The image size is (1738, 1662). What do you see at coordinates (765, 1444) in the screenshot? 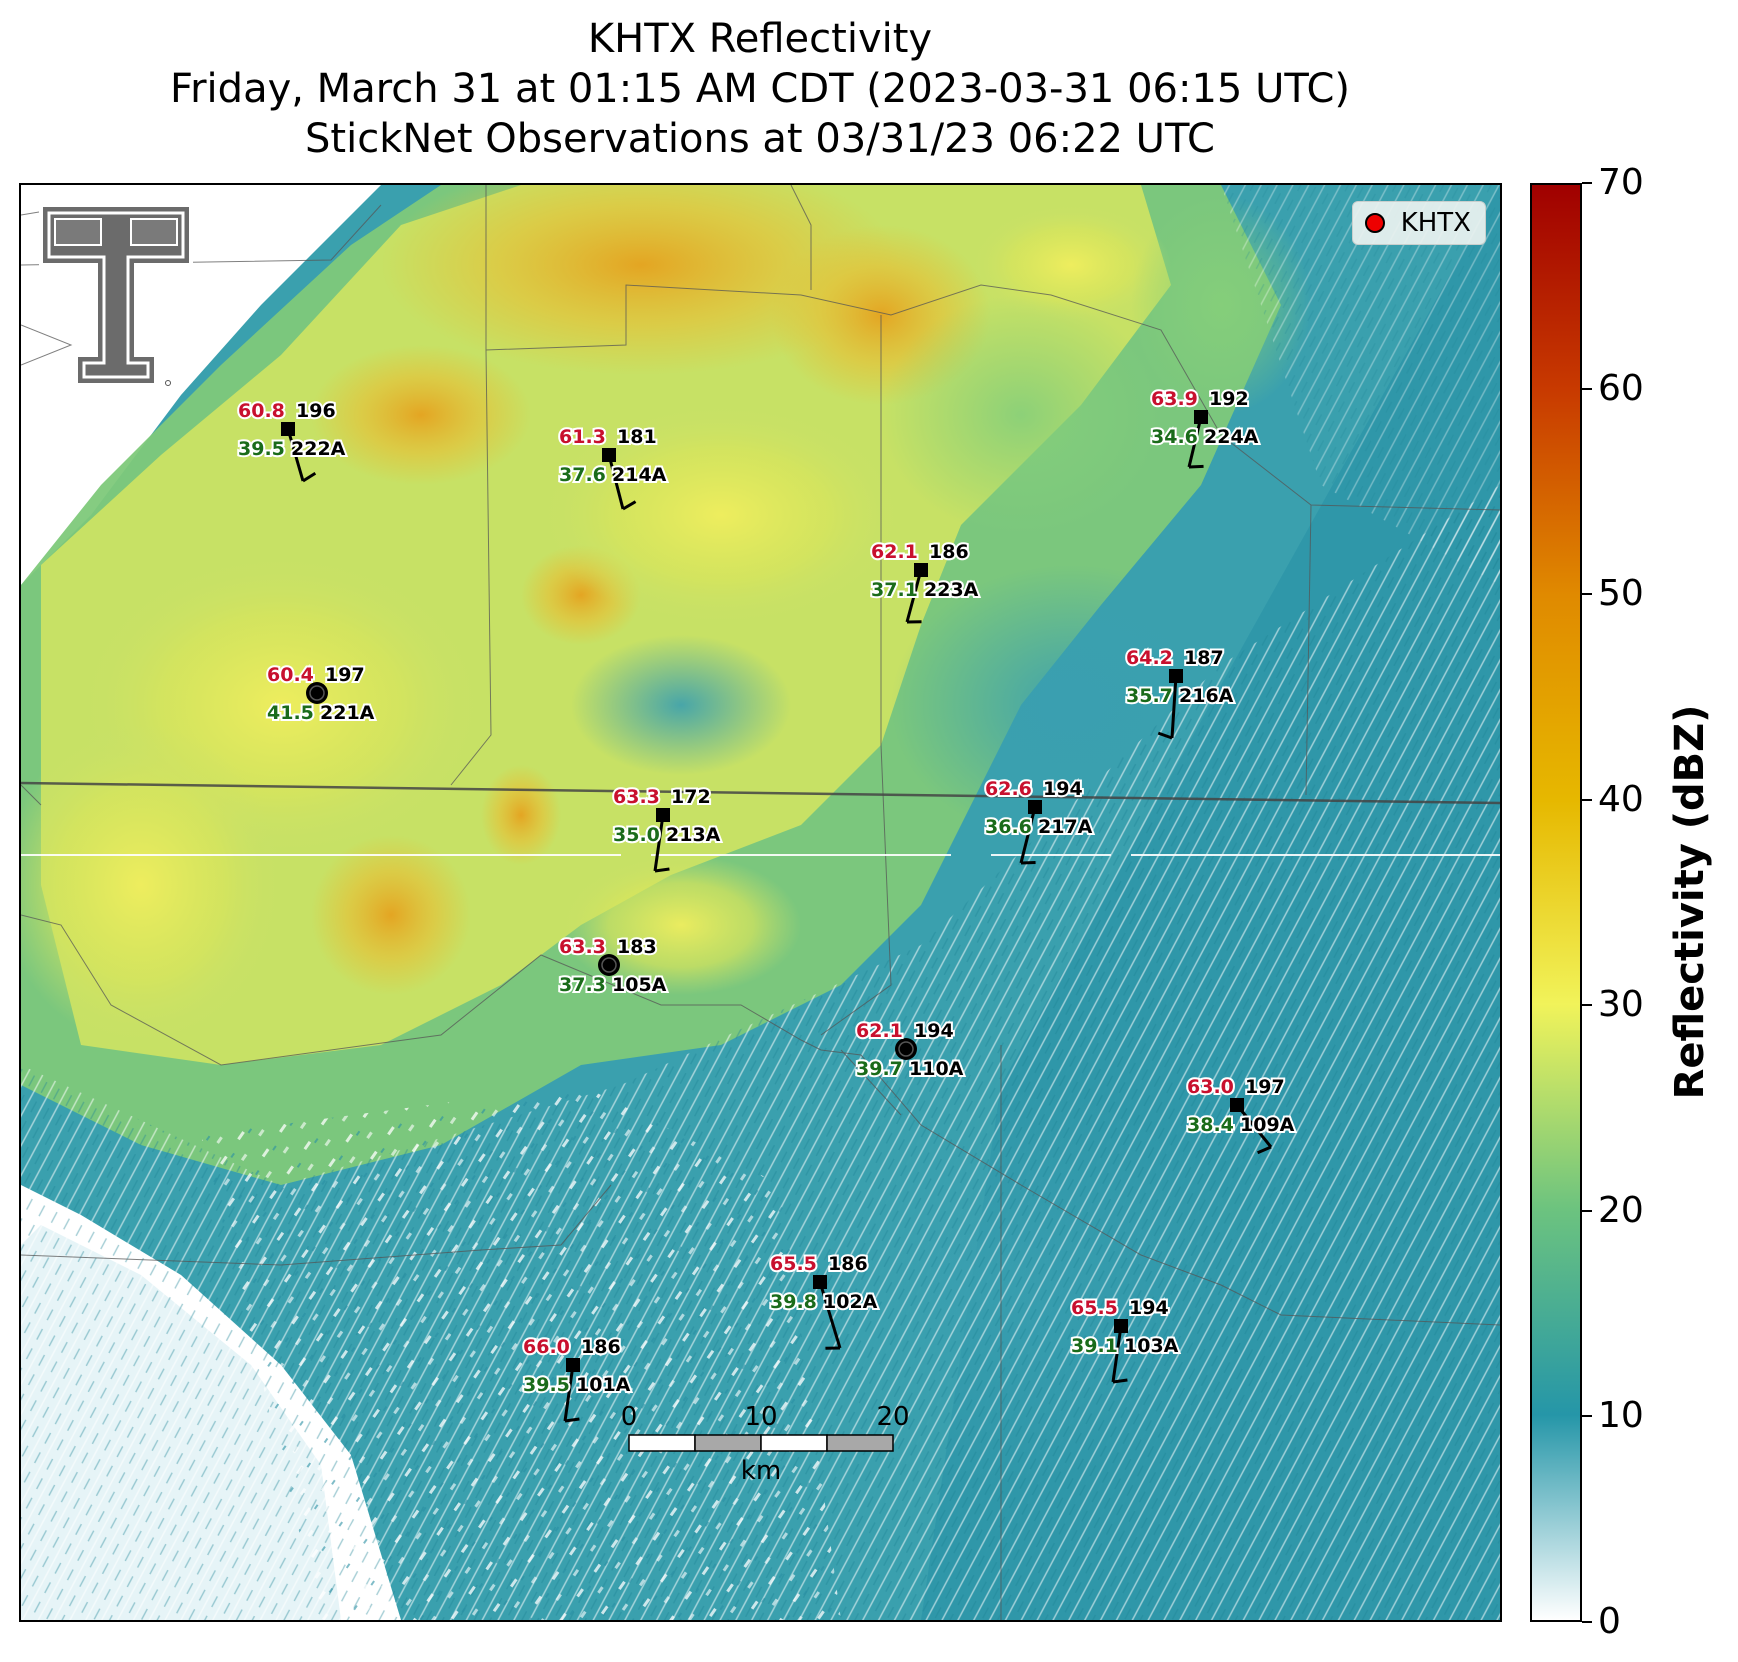
I see `scale-bar: 0 10 20 km` at bounding box center [765, 1444].